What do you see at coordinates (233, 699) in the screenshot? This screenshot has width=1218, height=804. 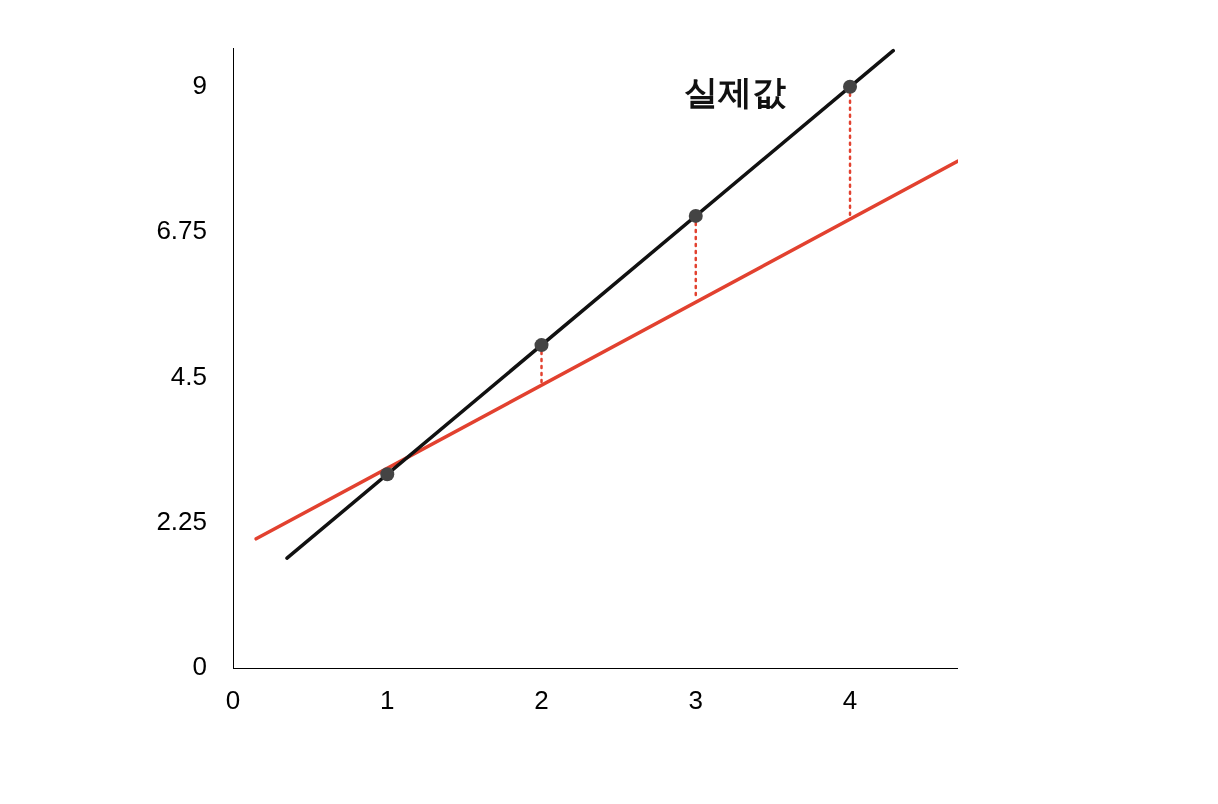 I see `x-tick-label: 0` at bounding box center [233, 699].